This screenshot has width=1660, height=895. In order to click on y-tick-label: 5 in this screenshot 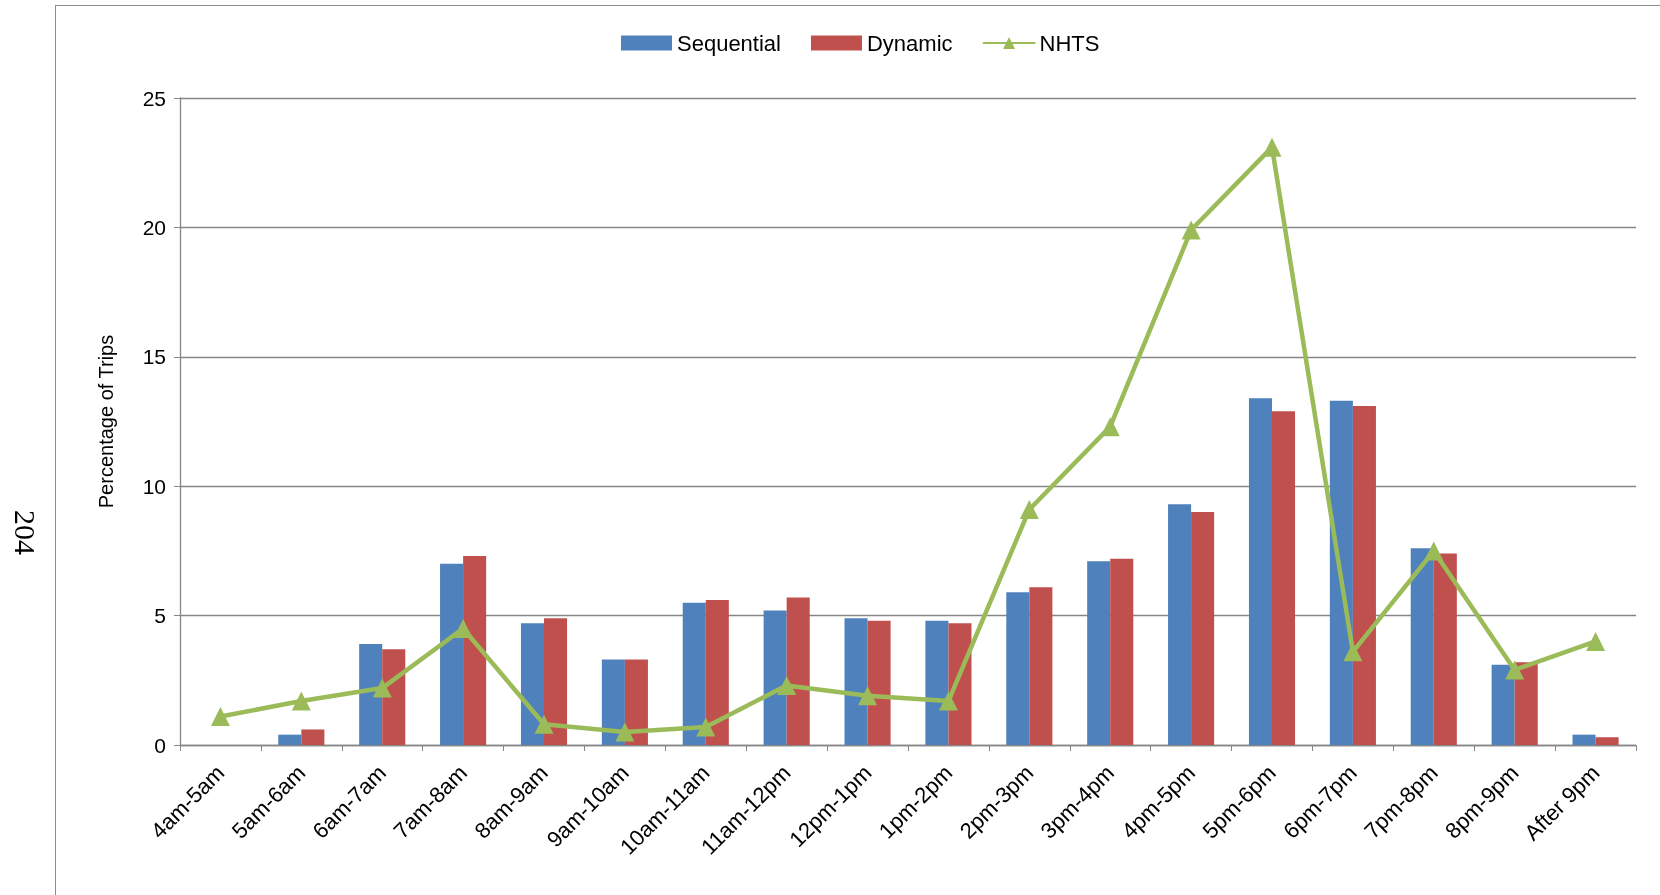, I will do `click(160, 616)`.